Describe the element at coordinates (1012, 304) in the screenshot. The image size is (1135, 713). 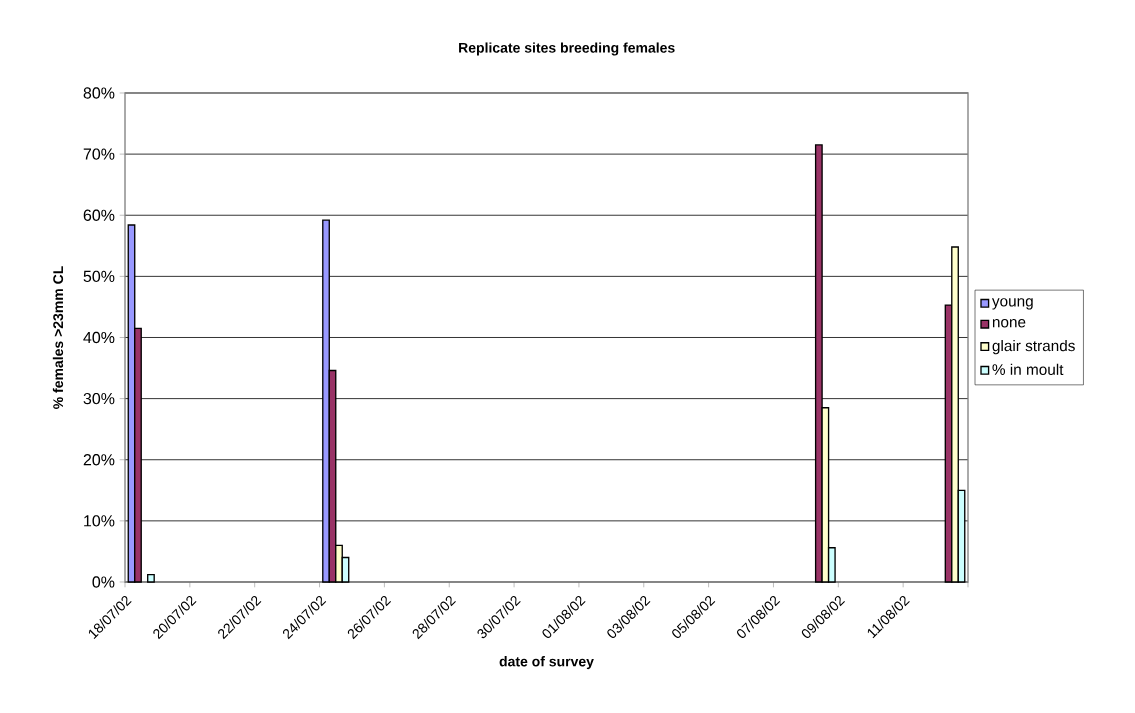
I see `legend-label: young` at that location.